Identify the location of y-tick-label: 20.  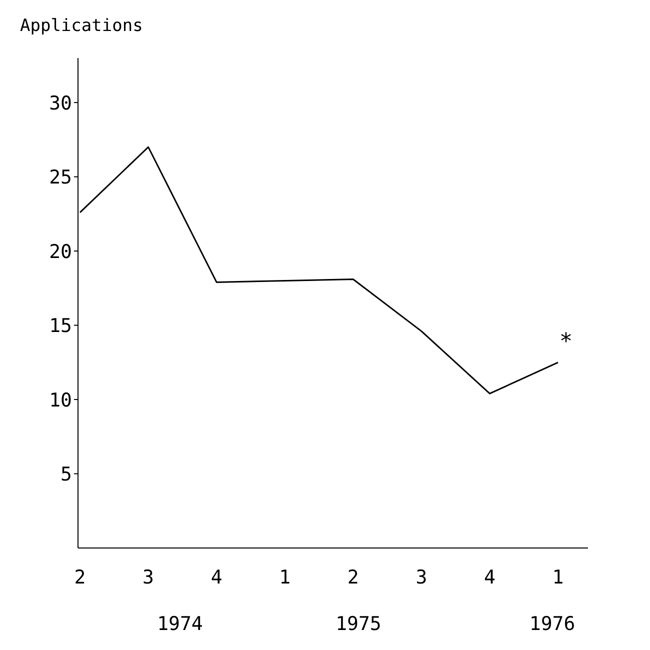
(60, 251).